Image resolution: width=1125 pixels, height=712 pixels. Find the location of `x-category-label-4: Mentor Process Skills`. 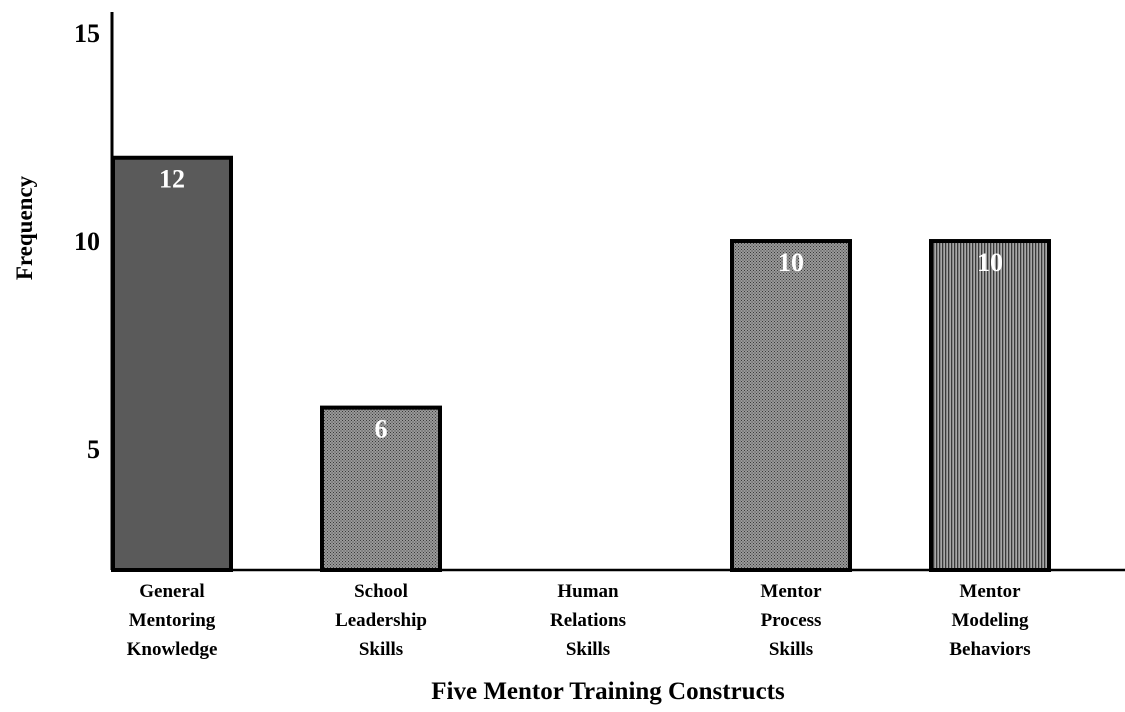

x-category-label-4: Mentor Process Skills is located at coordinates (791, 620).